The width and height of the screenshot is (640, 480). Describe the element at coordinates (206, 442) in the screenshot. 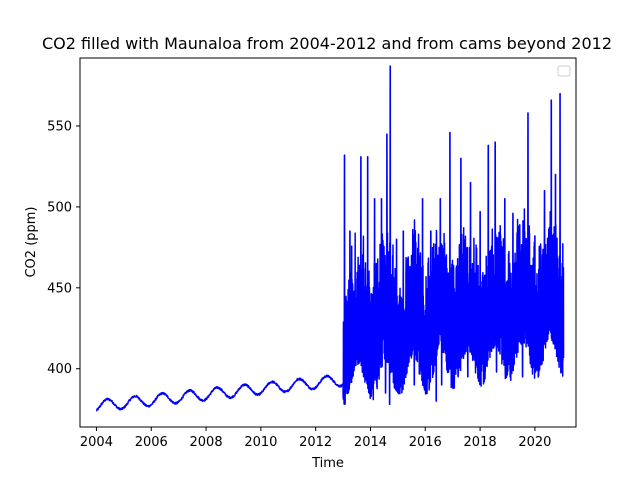

I see `x-tick-label: 2008` at that location.